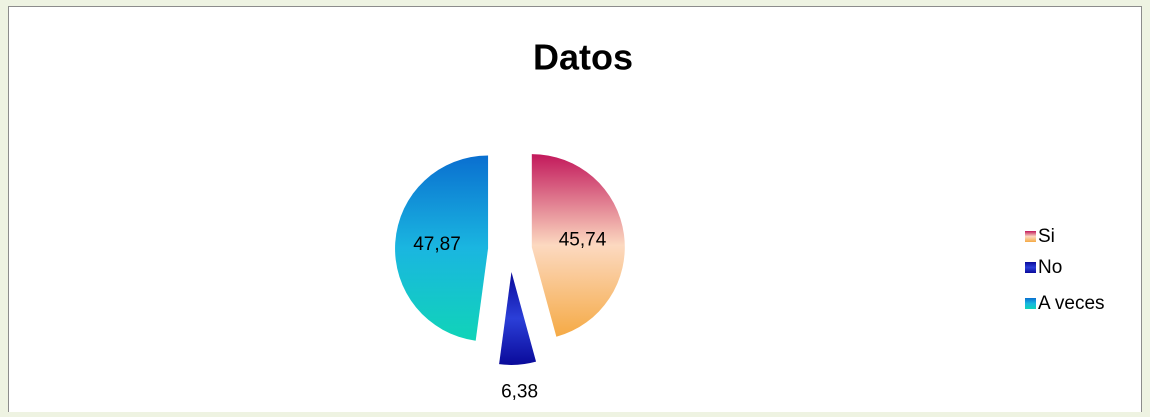  I want to click on legend-label: A veces, so click(1071, 303).